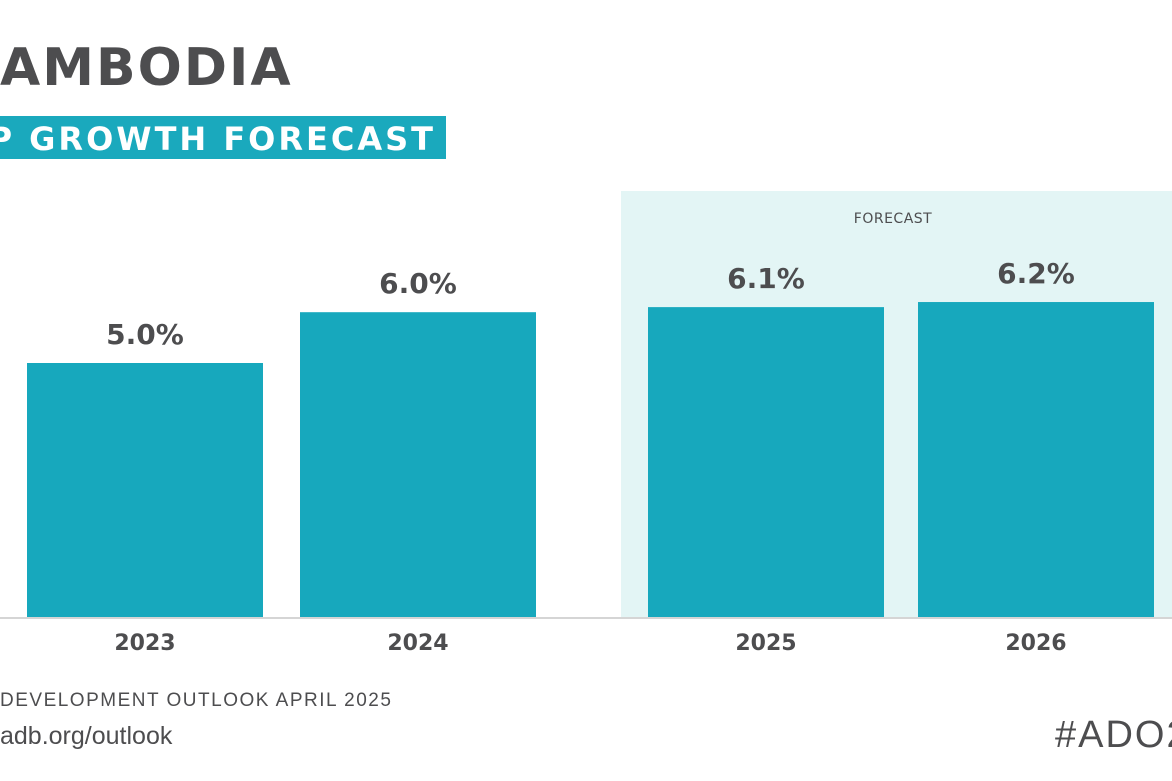 The height and width of the screenshot is (781, 1172). What do you see at coordinates (417, 643) in the screenshot?
I see `x-tick-label: 2024` at bounding box center [417, 643].